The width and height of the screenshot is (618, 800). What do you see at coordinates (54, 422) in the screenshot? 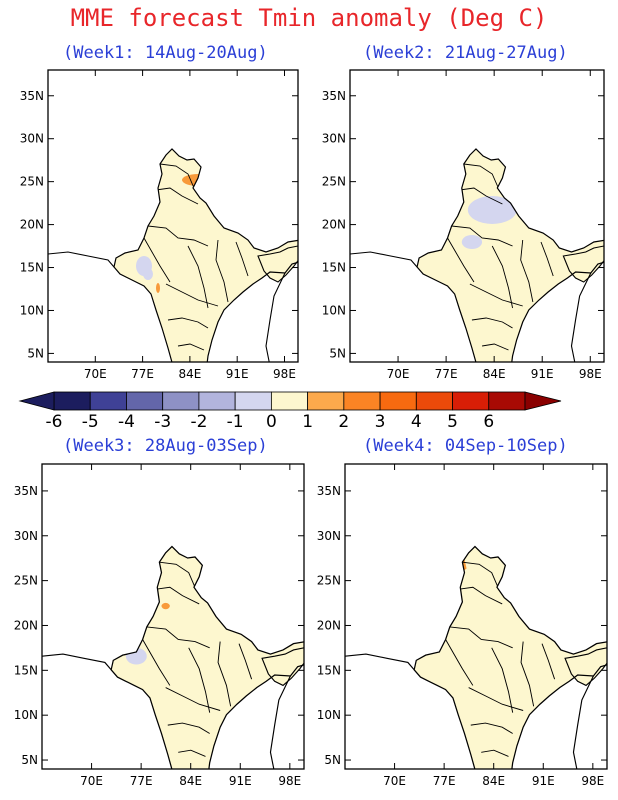
I see `colorbar-label: -6` at bounding box center [54, 422].